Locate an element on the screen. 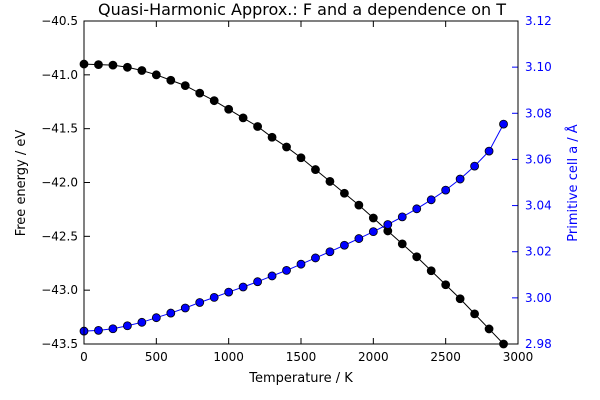 This screenshot has width=600, height=400. x-tick-label: 500 is located at coordinates (156, 357).